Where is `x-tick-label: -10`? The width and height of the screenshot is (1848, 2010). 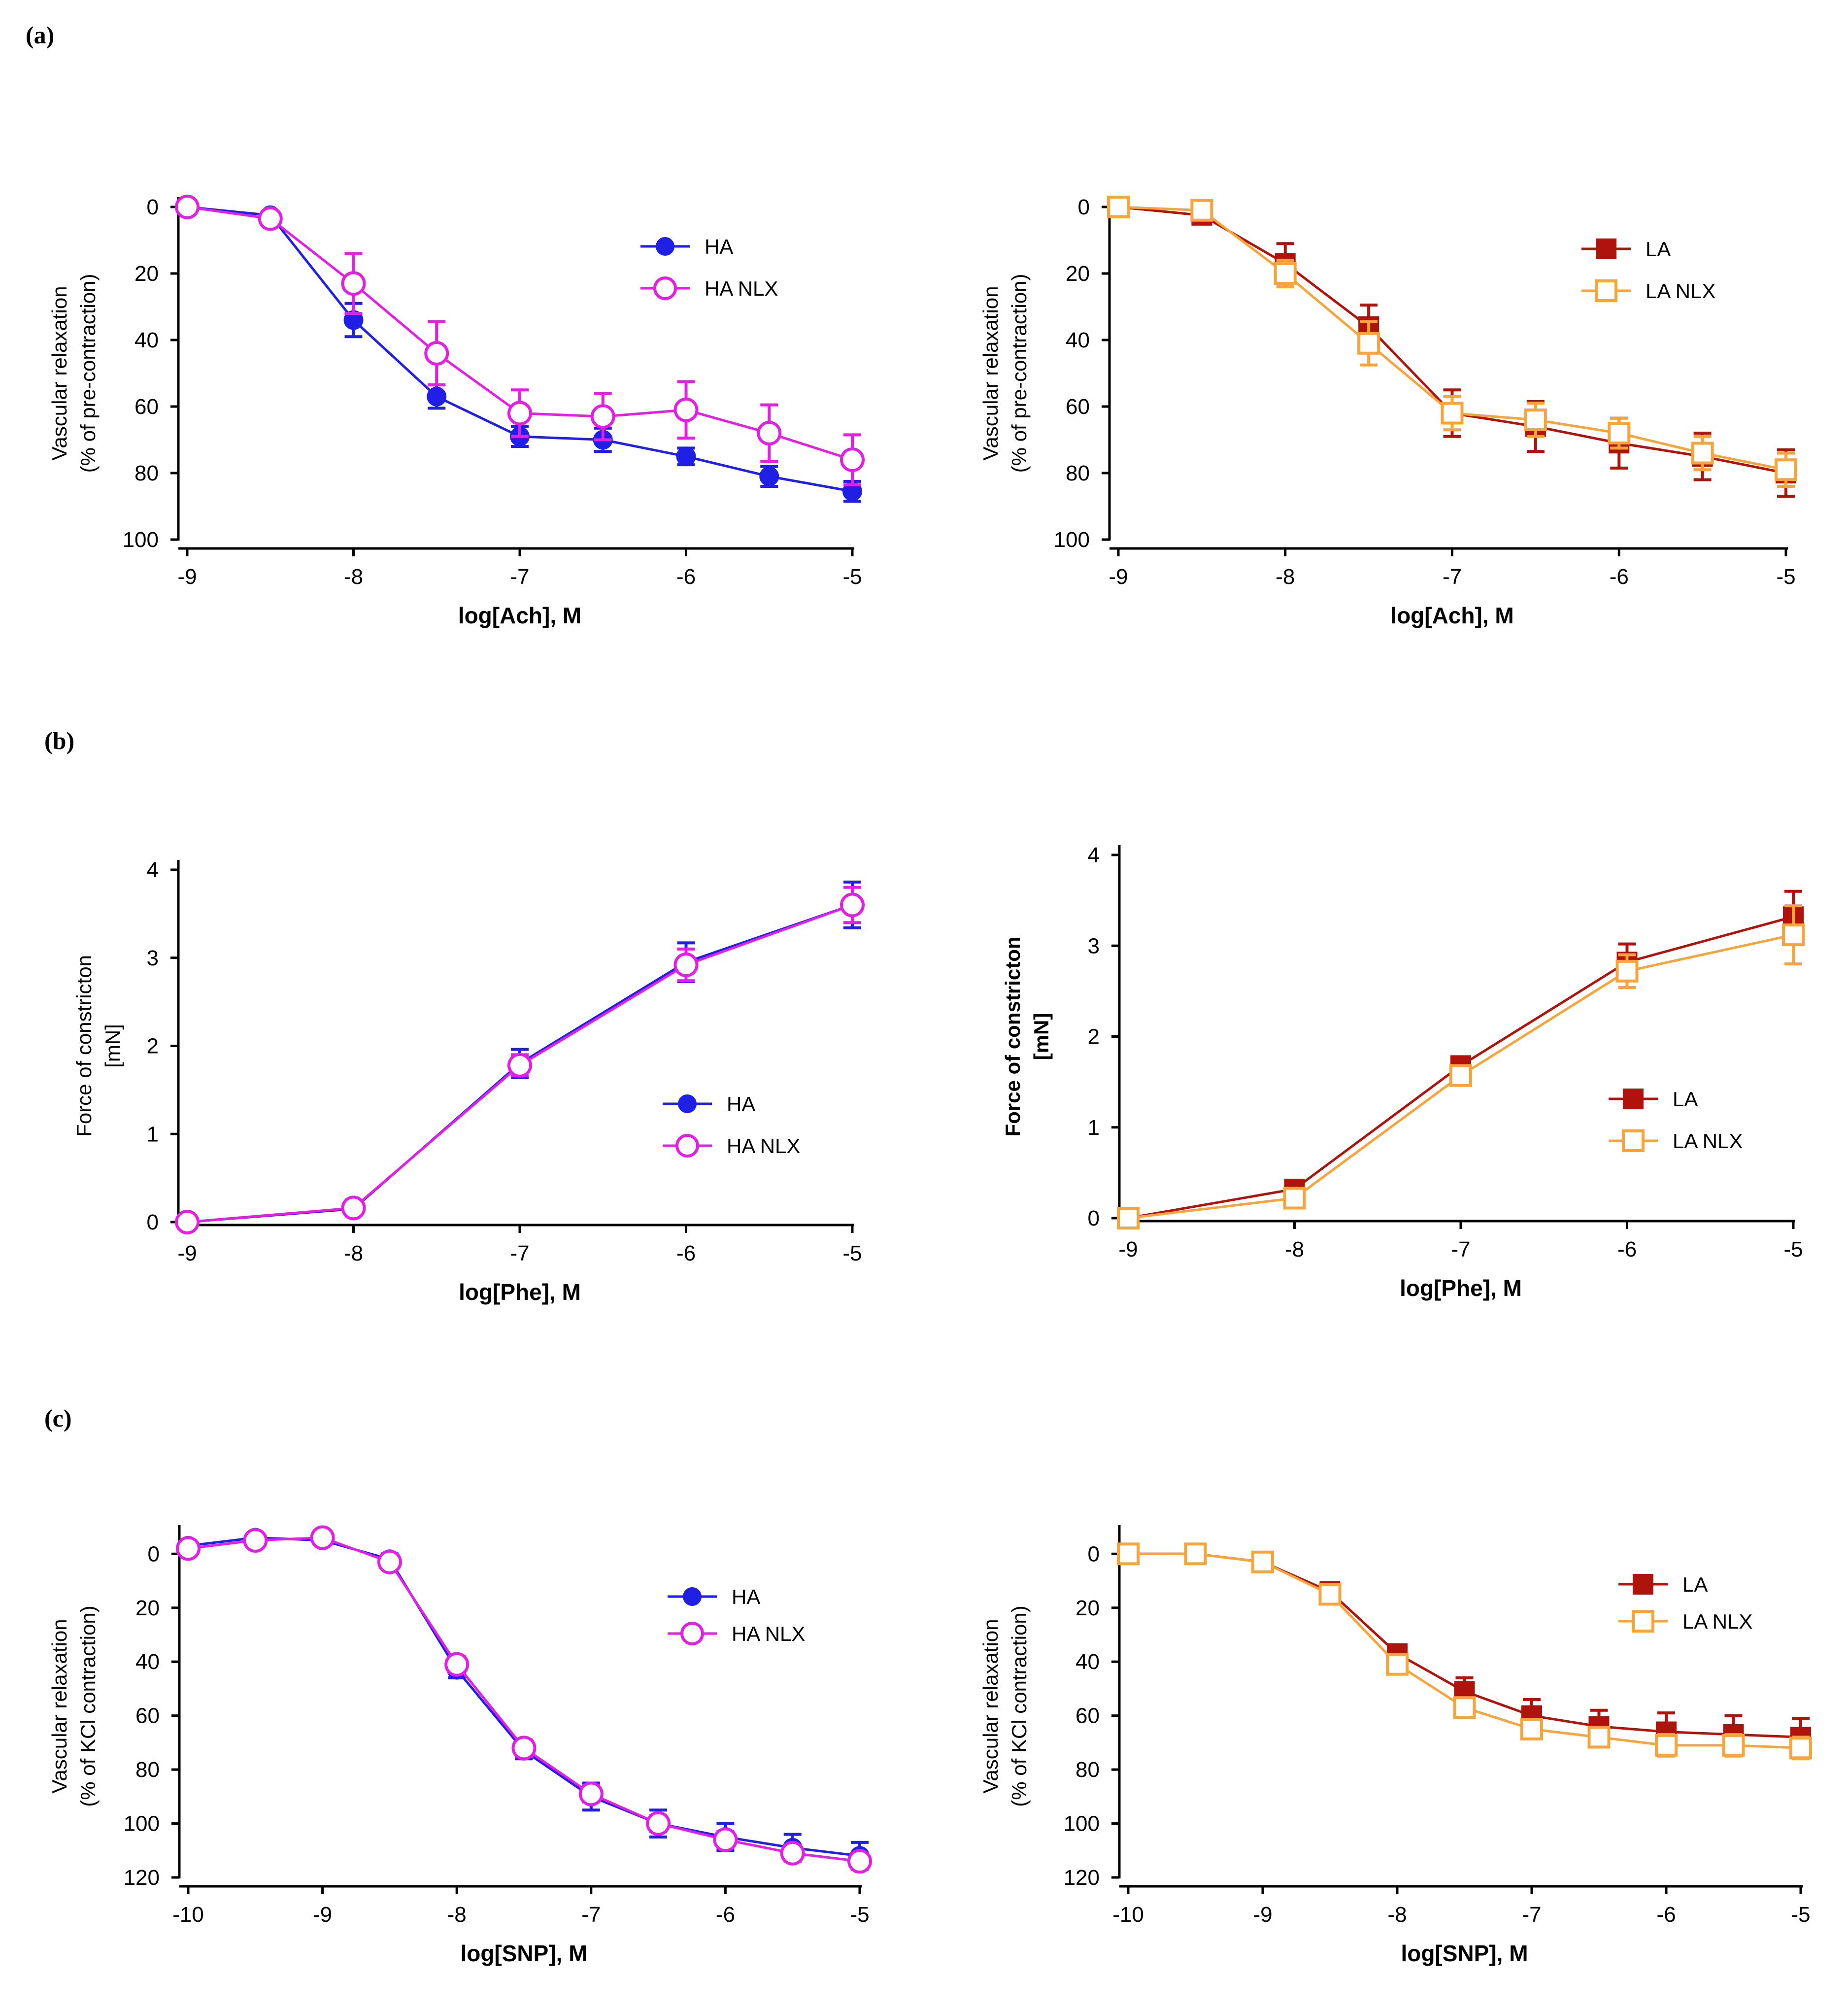 x-tick-label: -10 is located at coordinates (188, 1915).